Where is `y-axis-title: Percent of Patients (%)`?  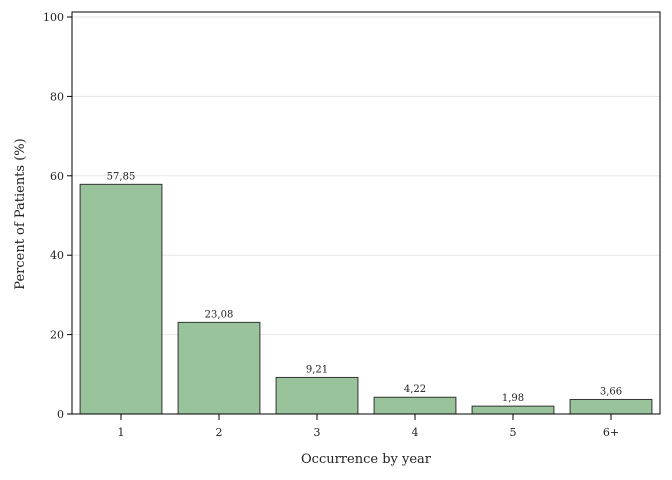 y-axis-title: Percent of Patients (%) is located at coordinates (20, 213).